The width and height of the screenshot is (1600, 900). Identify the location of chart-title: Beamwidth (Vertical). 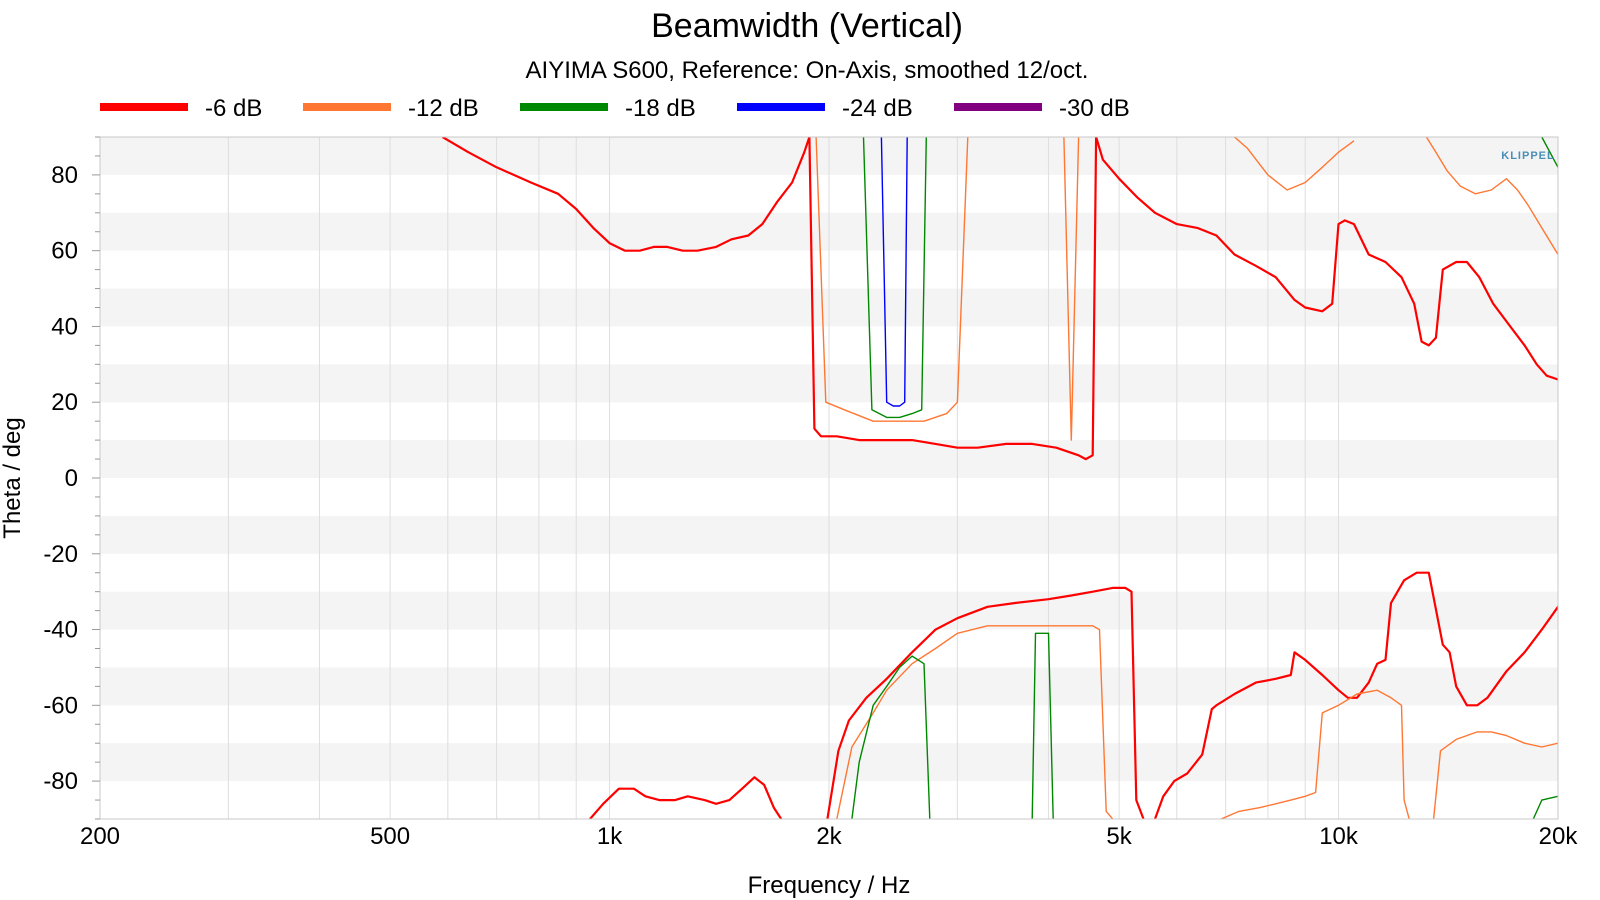
(807, 26).